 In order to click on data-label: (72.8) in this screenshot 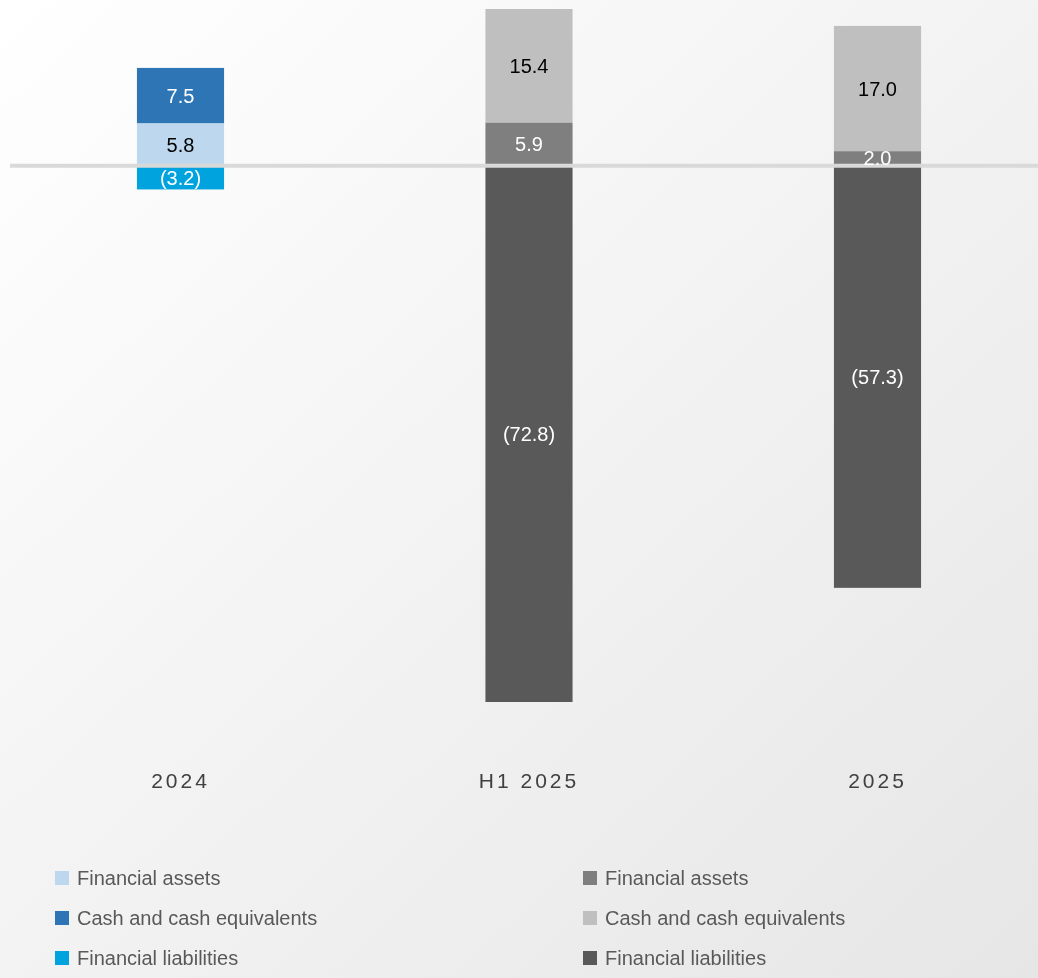, I will do `click(529, 433)`.